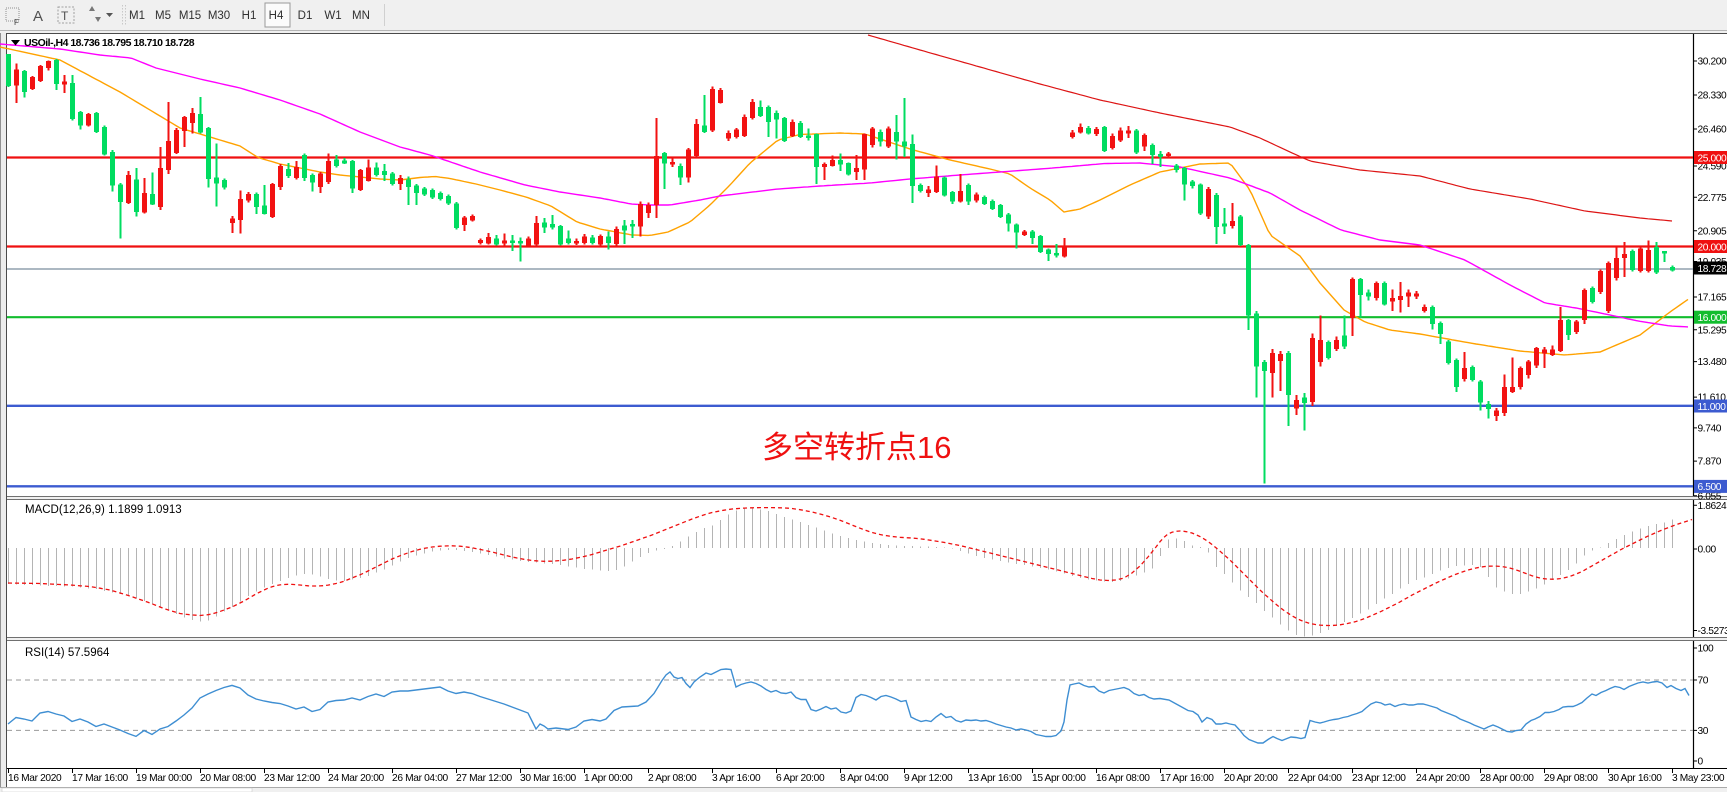 The image size is (1727, 792). What do you see at coordinates (163, 16) in the screenshot?
I see `svg-text: M5` at bounding box center [163, 16].